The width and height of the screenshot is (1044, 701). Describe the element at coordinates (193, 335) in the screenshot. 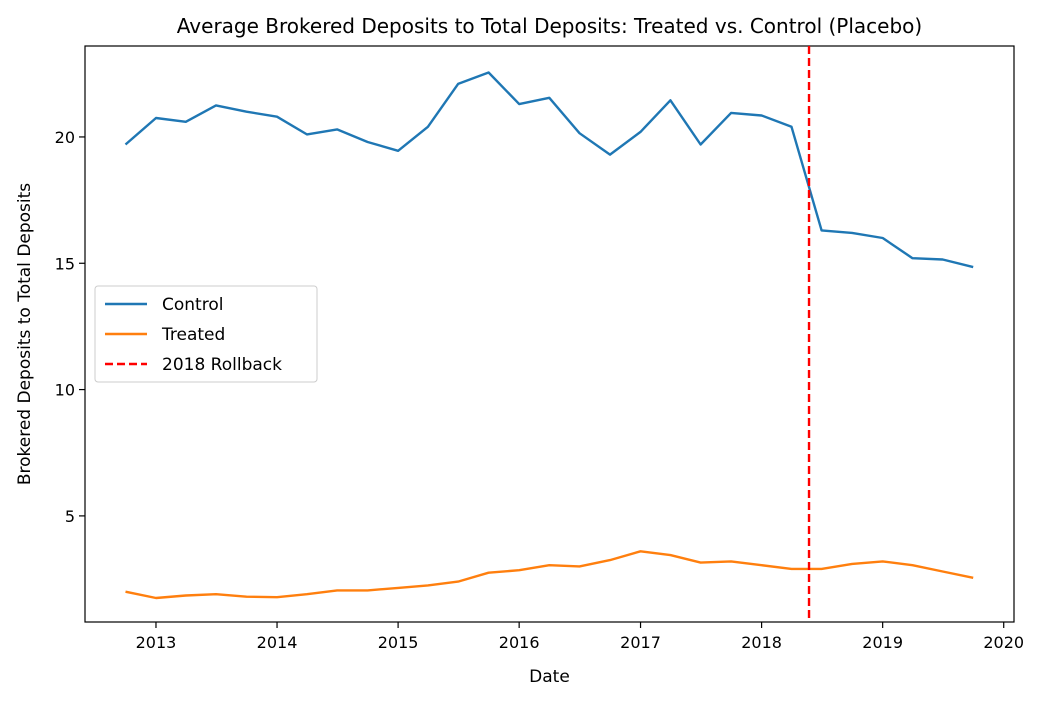

I see `legend-label: Treated` at that location.